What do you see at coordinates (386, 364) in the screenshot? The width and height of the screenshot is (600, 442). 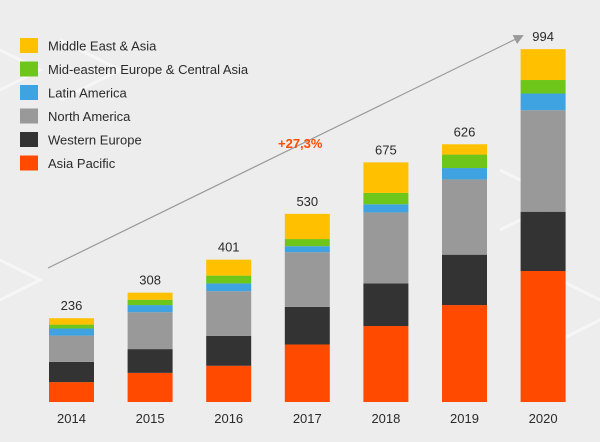 I see `bar-segment-asia-pacific-2018` at bounding box center [386, 364].